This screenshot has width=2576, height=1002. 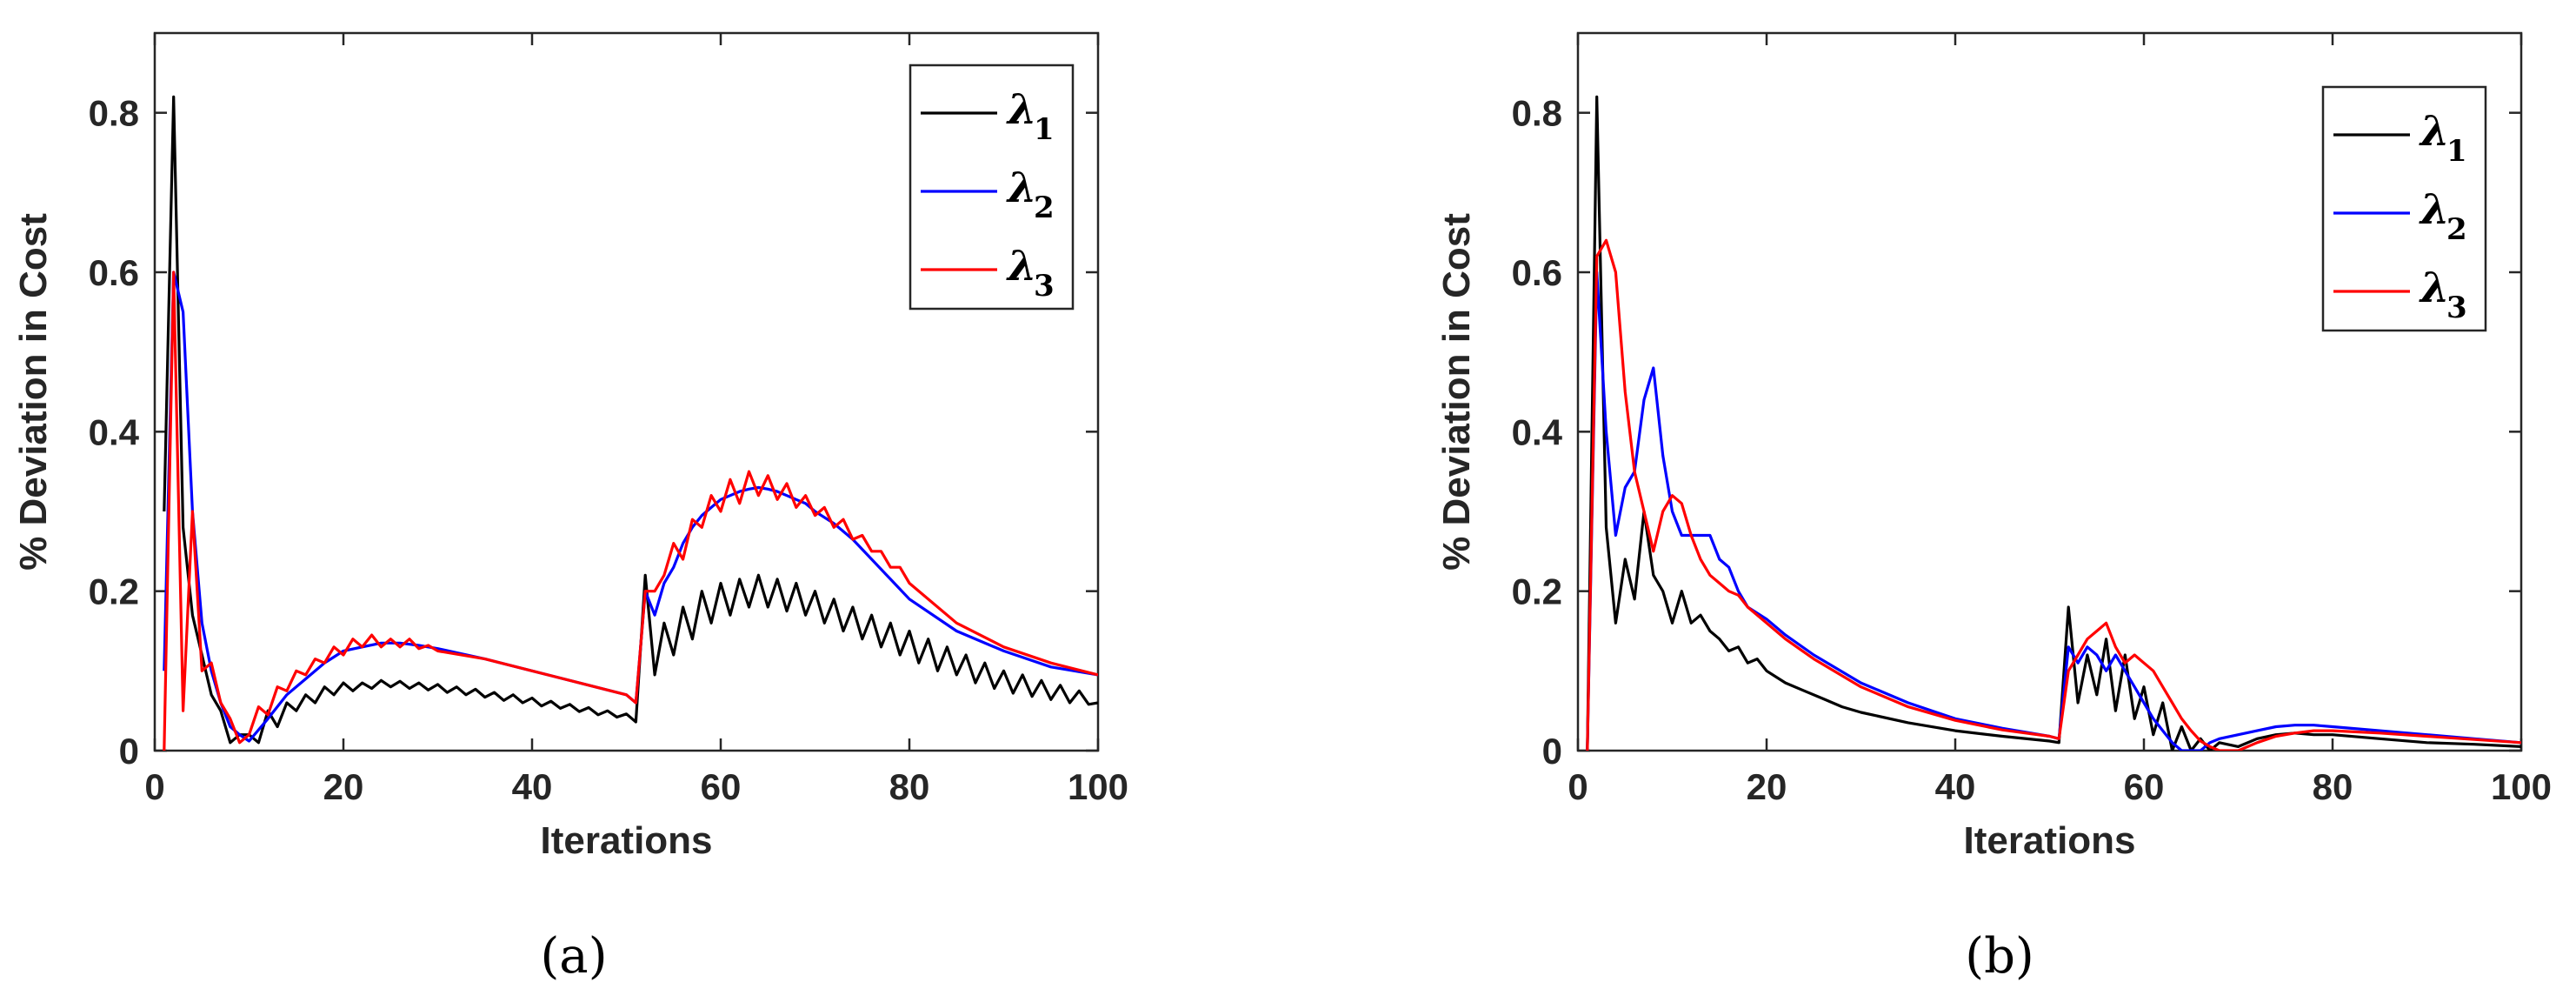 What do you see at coordinates (573, 956) in the screenshot?
I see `panel-caption: (a)` at bounding box center [573, 956].